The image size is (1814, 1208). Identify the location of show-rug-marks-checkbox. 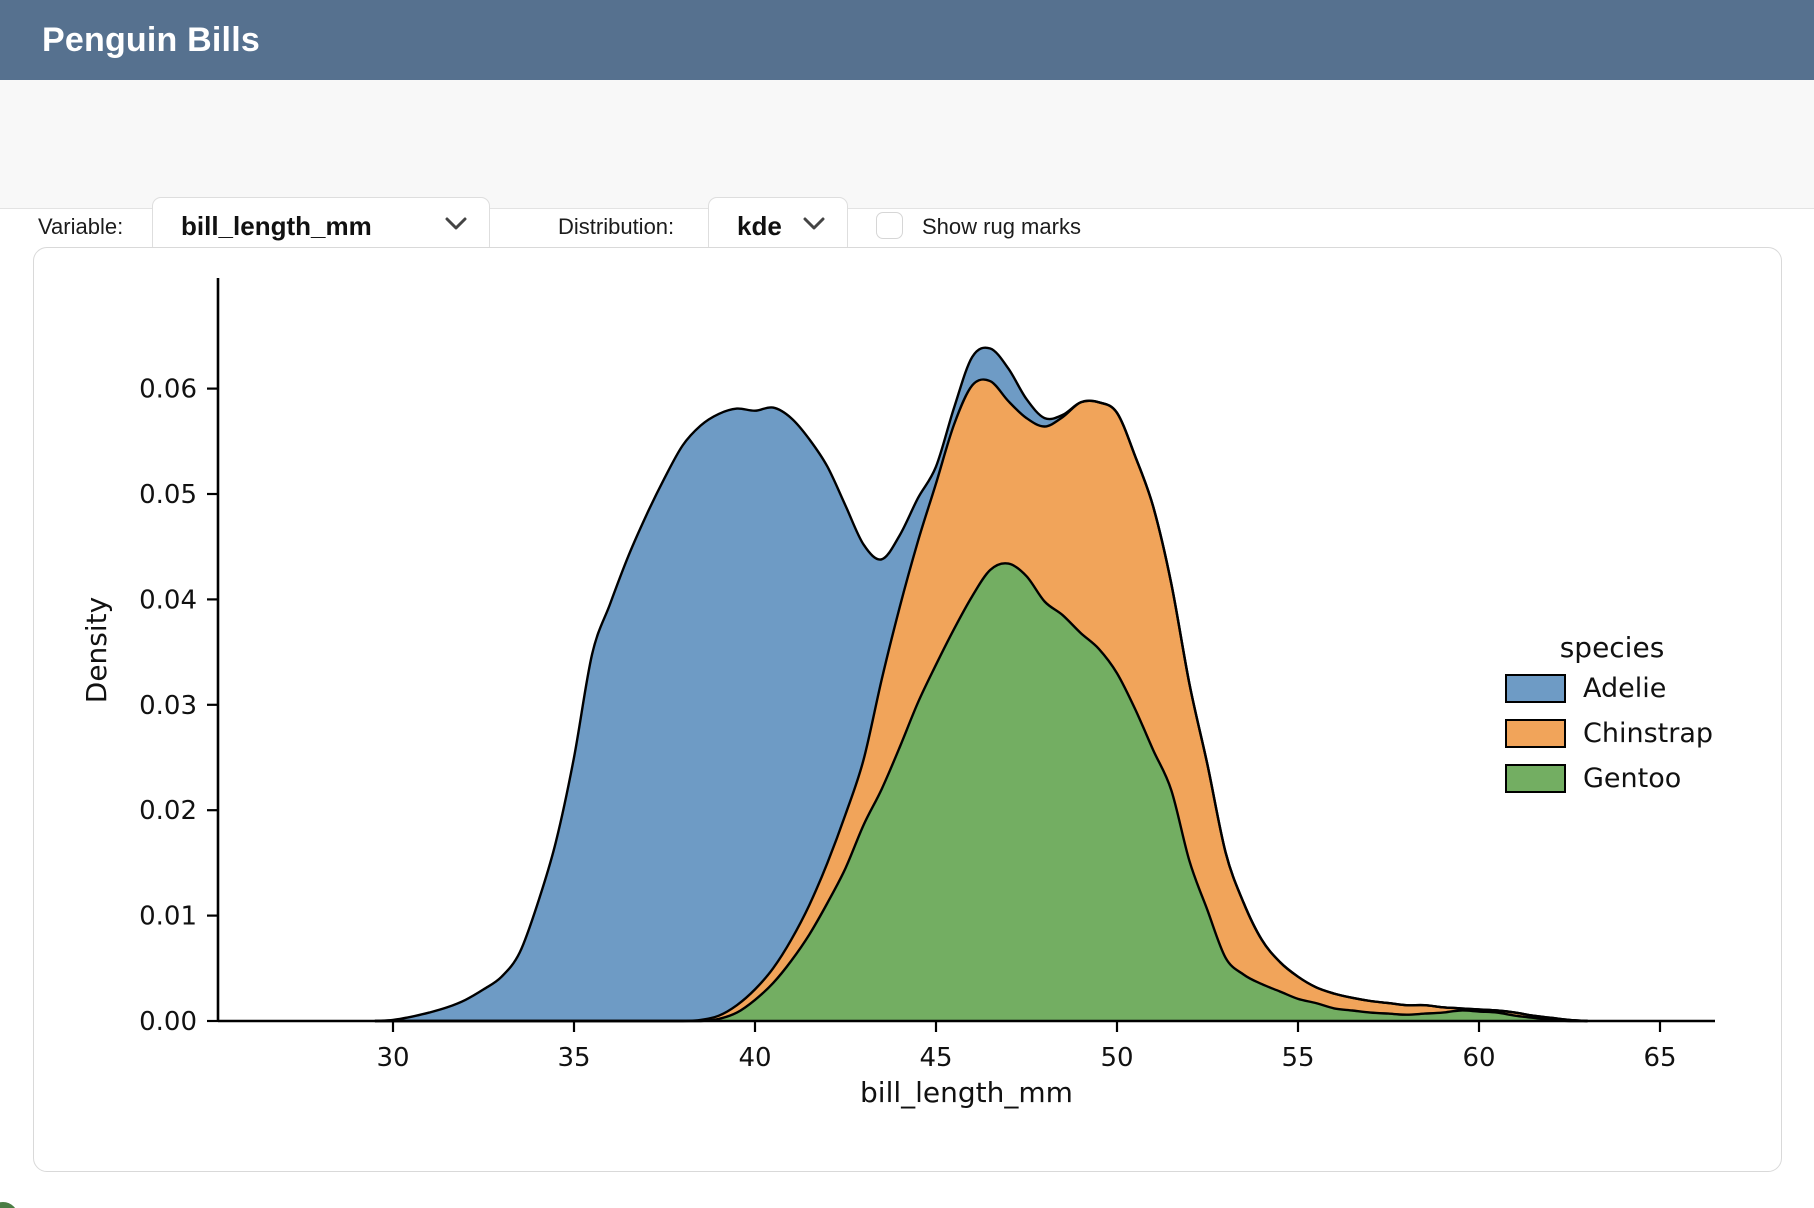
(889, 225).